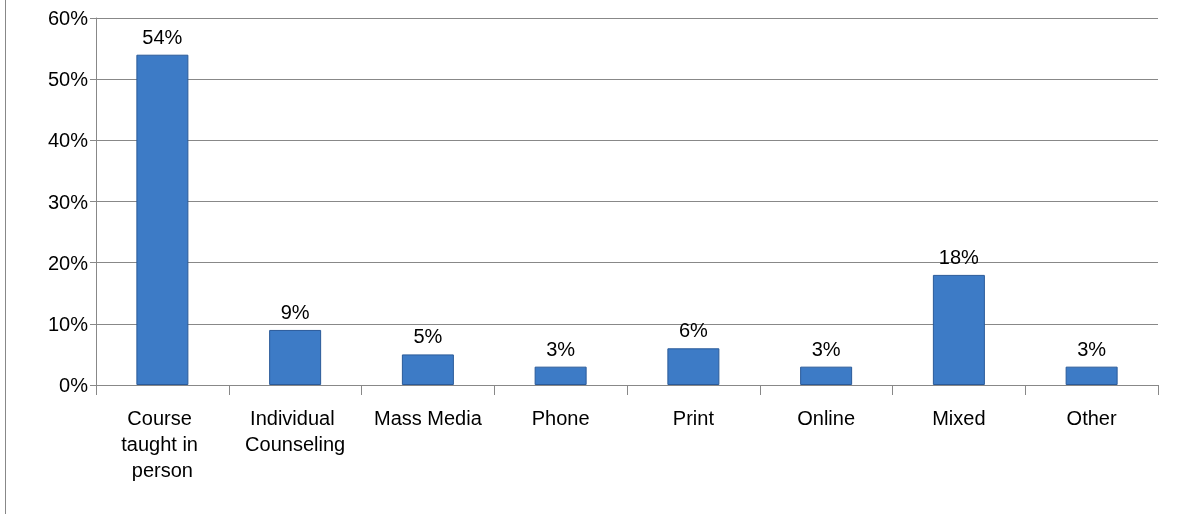  Describe the element at coordinates (826, 418) in the screenshot. I see `x-tick-label: Online` at that location.